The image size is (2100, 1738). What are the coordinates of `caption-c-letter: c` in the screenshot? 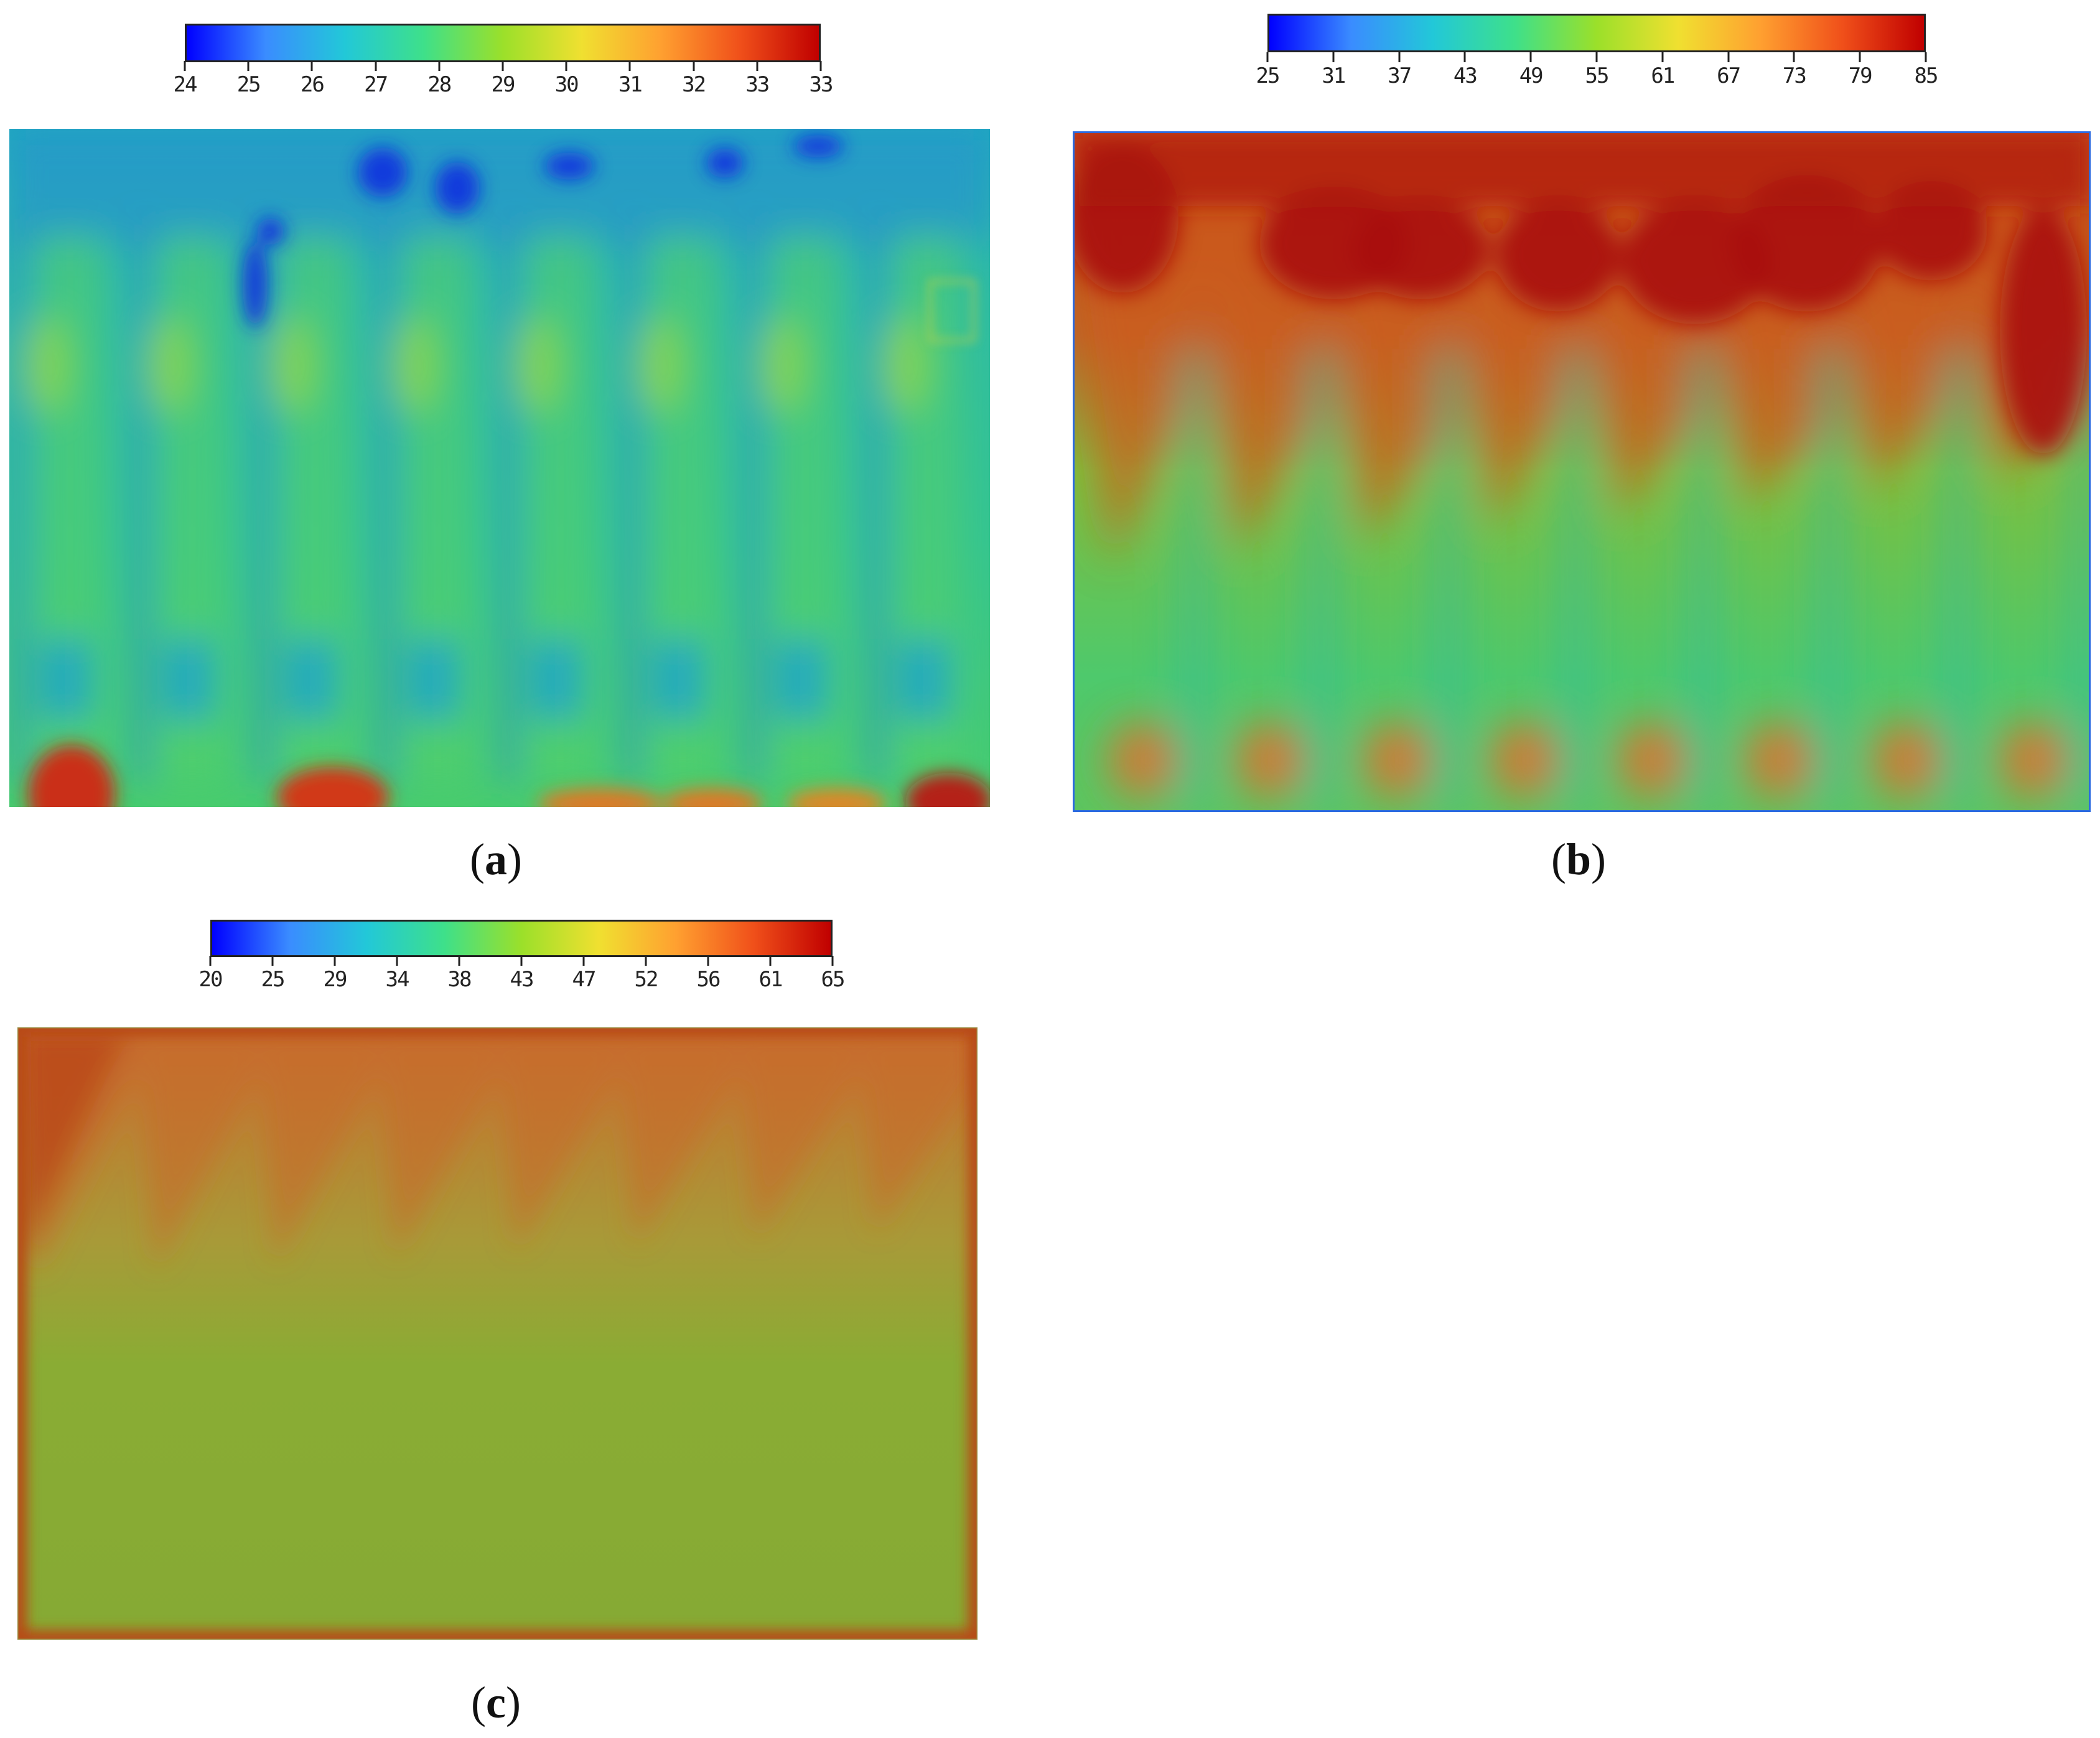 It's located at (496, 1703).